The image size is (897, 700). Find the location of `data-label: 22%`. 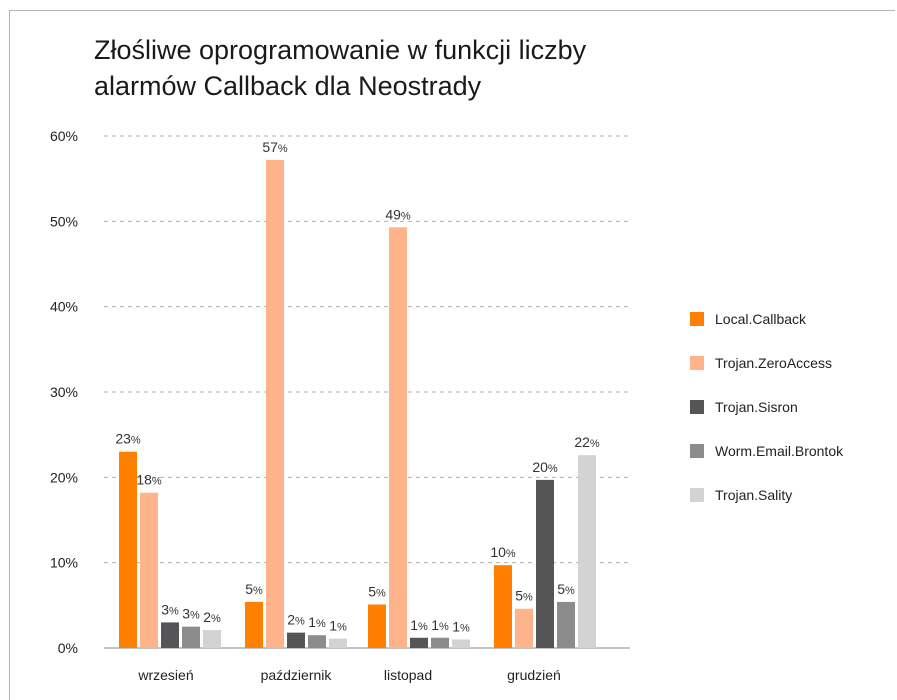

data-label: 22% is located at coordinates (587, 442).